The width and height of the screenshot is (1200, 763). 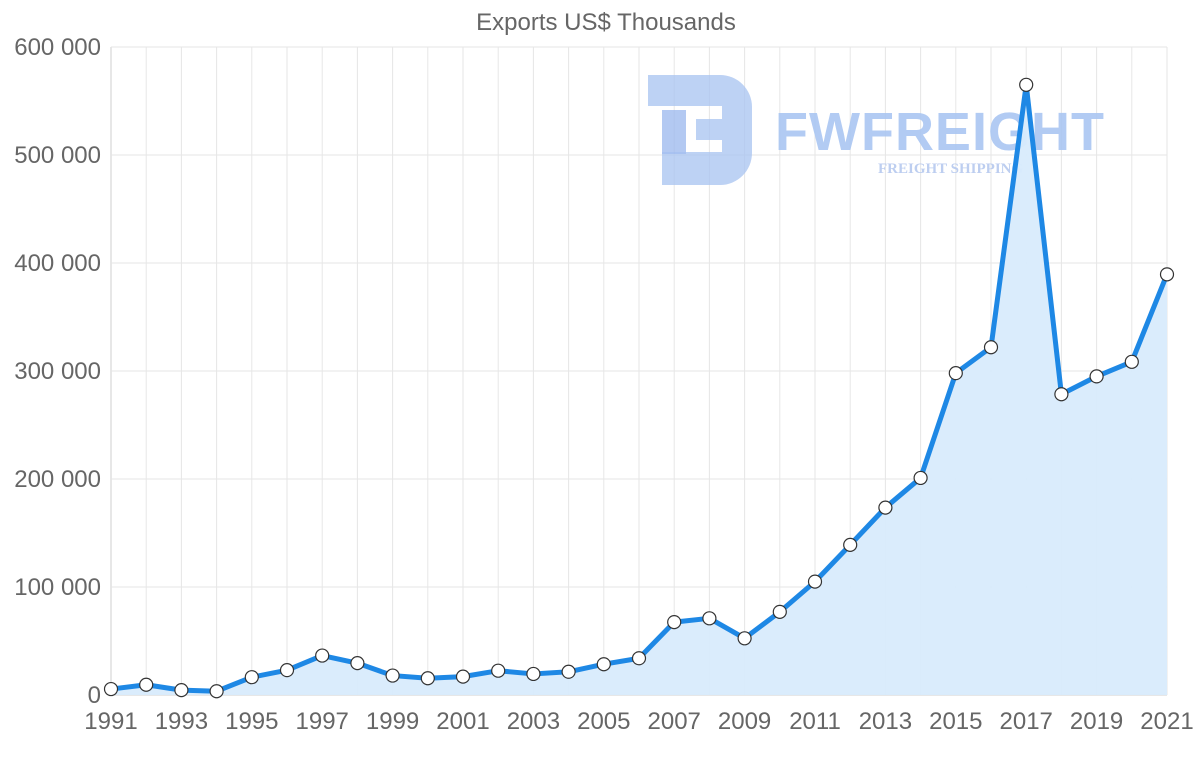 What do you see at coordinates (1166, 721) in the screenshot?
I see `x-tick-label: 2021` at bounding box center [1166, 721].